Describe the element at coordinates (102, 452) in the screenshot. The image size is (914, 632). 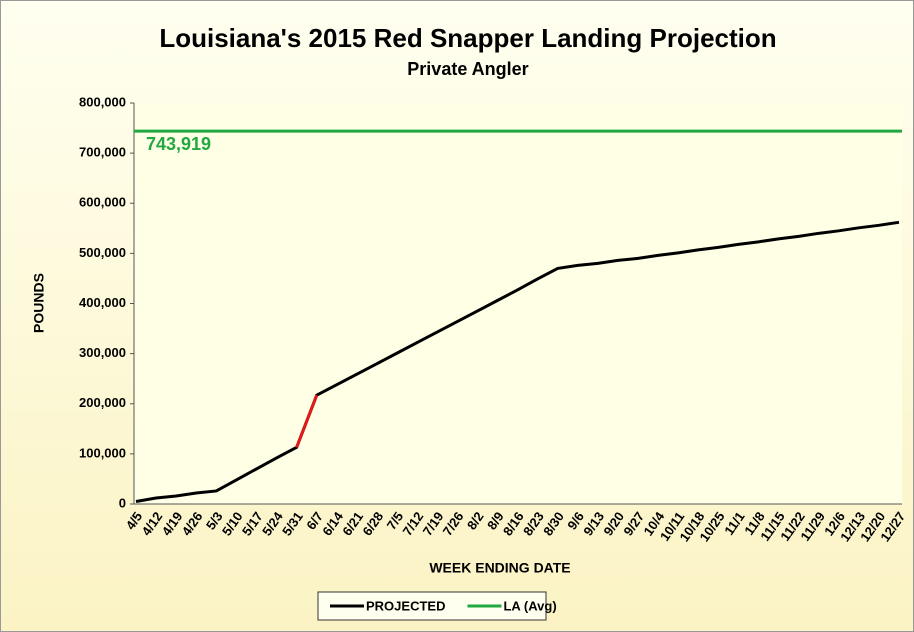
I see `y-tick-label: 100,000` at that location.